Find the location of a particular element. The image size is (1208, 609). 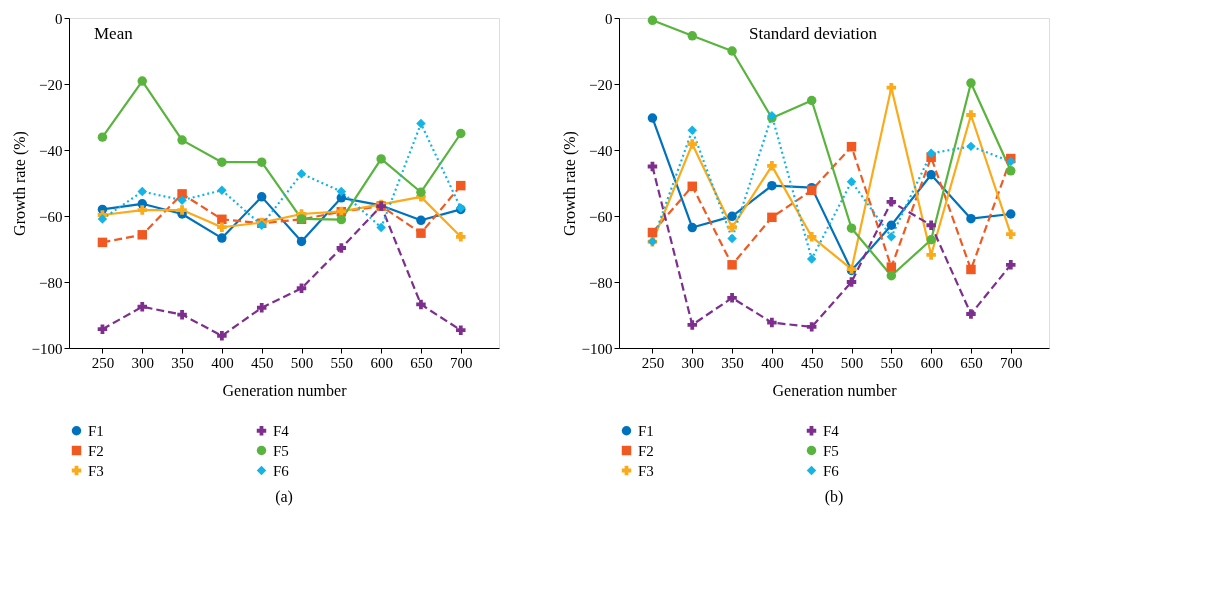

chart-title: Mean is located at coordinates (114, 33).